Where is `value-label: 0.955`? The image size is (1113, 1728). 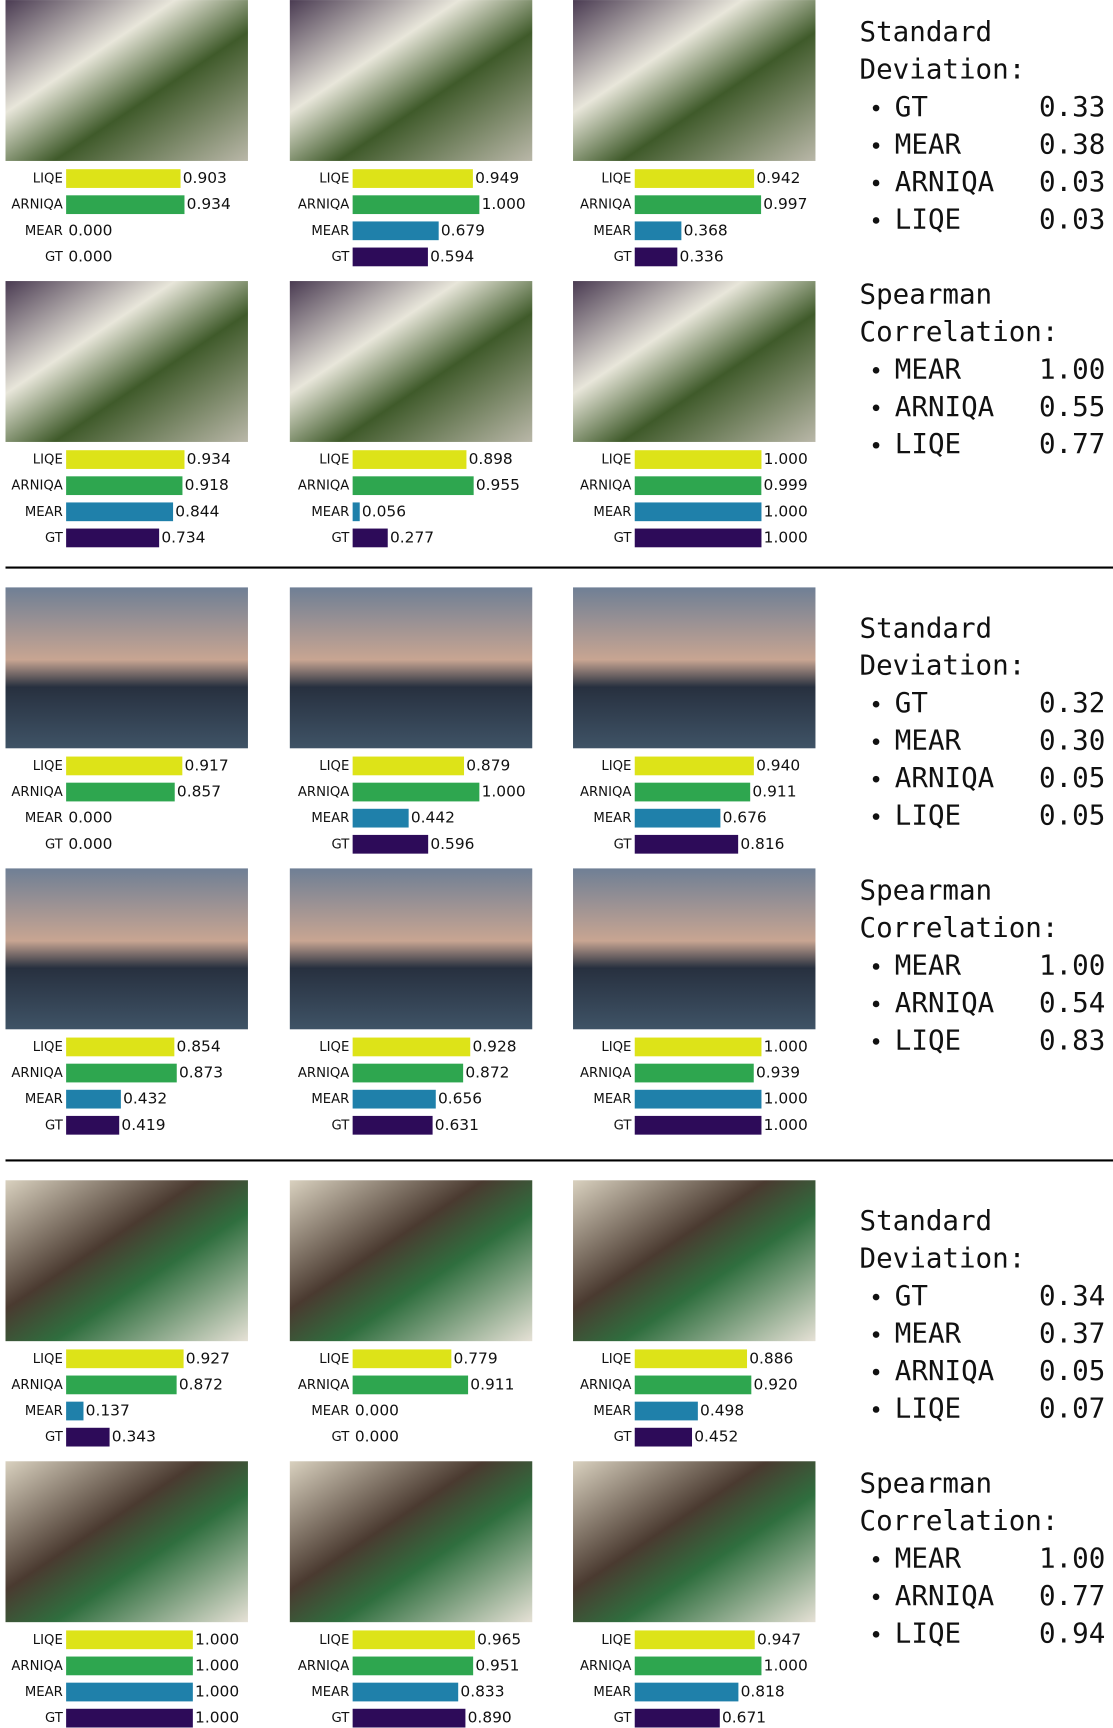 value-label: 0.955 is located at coordinates (498, 485).